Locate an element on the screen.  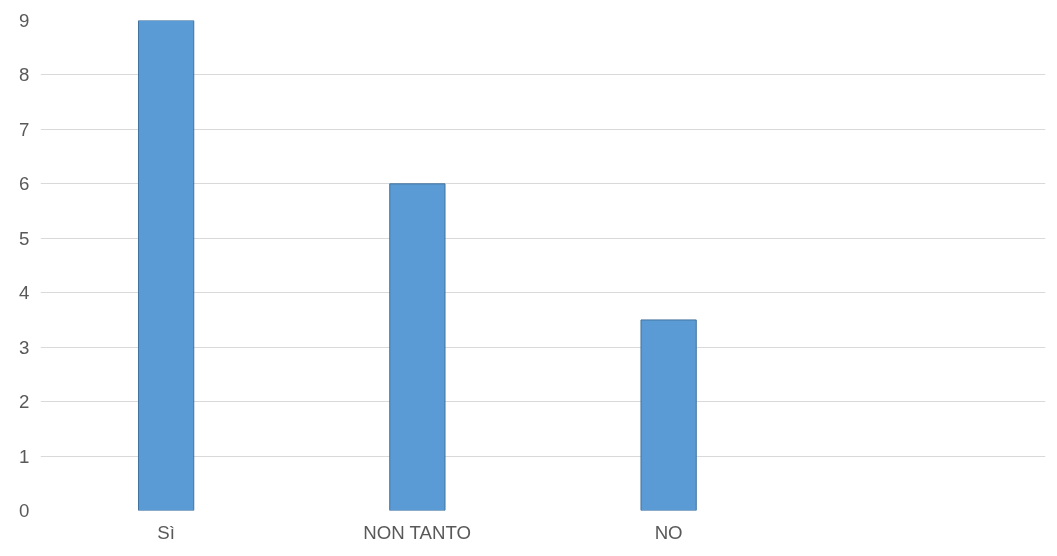
y-tick-label: 5 is located at coordinates (24, 238).